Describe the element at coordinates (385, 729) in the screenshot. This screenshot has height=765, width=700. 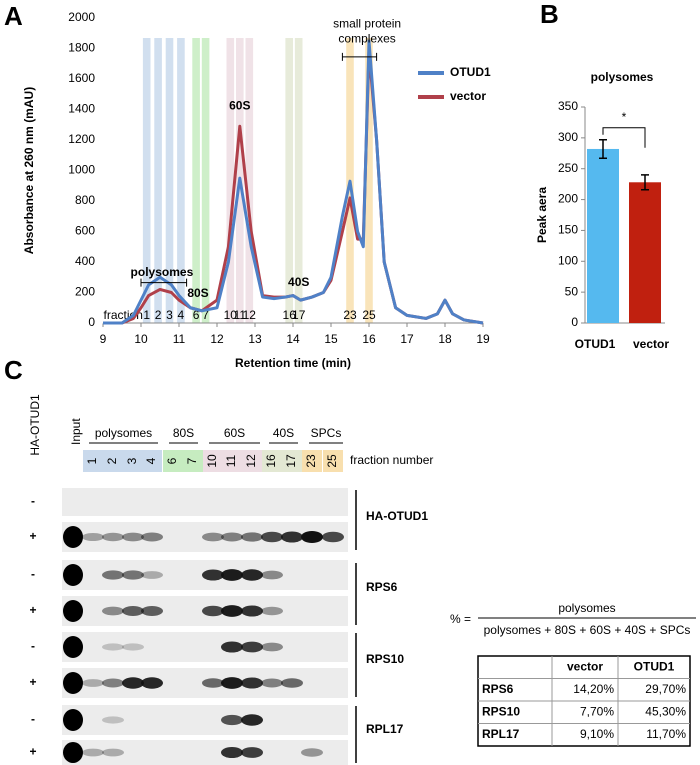
I see `protein-label: RPL17` at that location.